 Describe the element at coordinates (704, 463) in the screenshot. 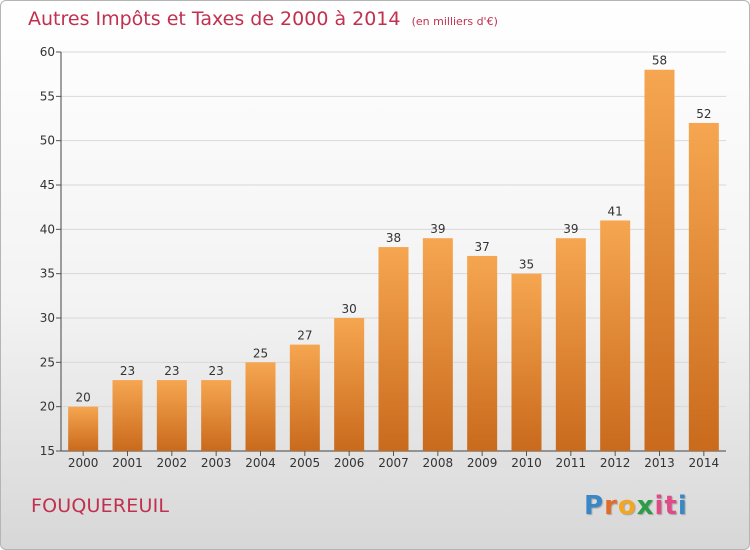

I see `x-tick-label: 2014` at that location.